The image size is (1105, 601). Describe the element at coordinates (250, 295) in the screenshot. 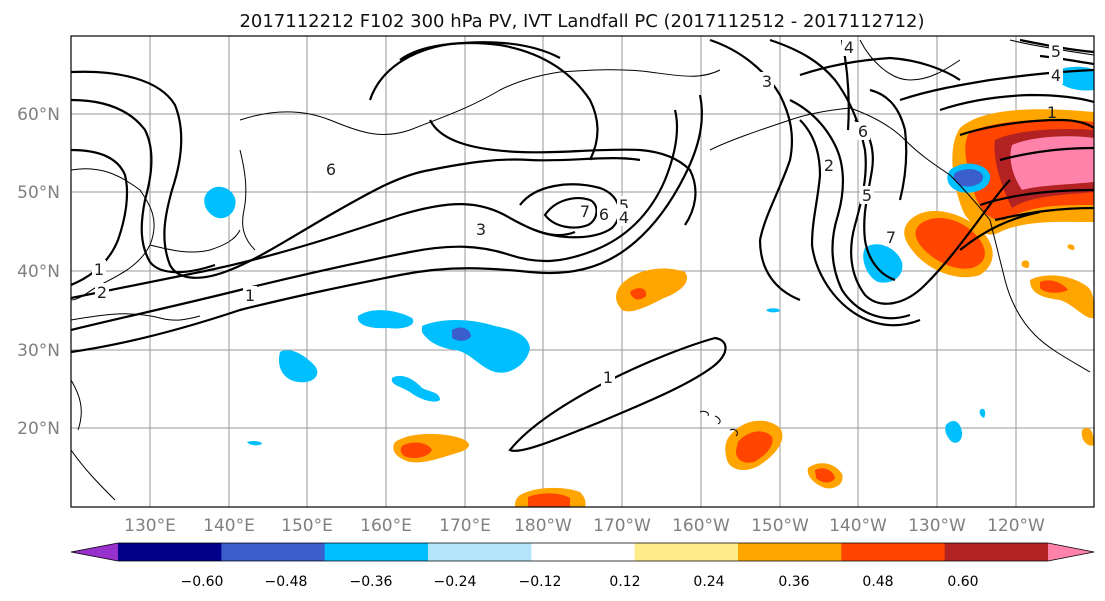

I see `pv-label-1-jet: 1` at that location.